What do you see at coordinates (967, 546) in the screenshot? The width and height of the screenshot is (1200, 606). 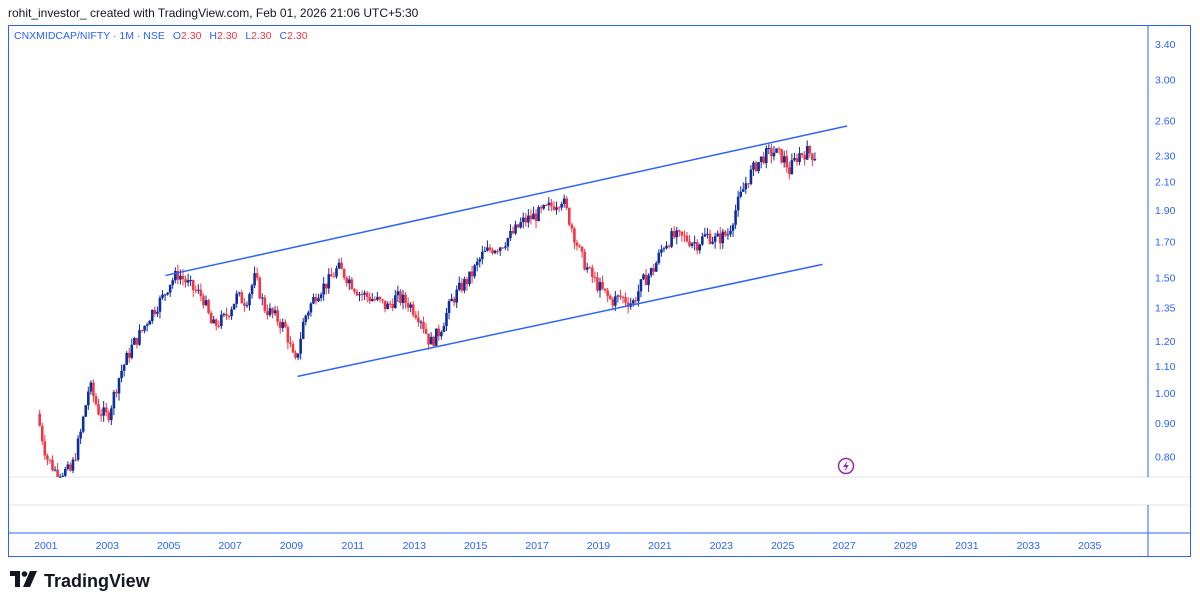 I see `x-tick-label: 2031` at bounding box center [967, 546].